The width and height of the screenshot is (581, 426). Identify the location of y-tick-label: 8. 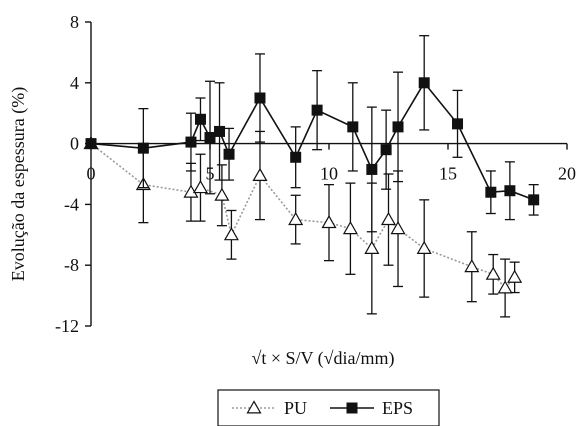
(74, 22).